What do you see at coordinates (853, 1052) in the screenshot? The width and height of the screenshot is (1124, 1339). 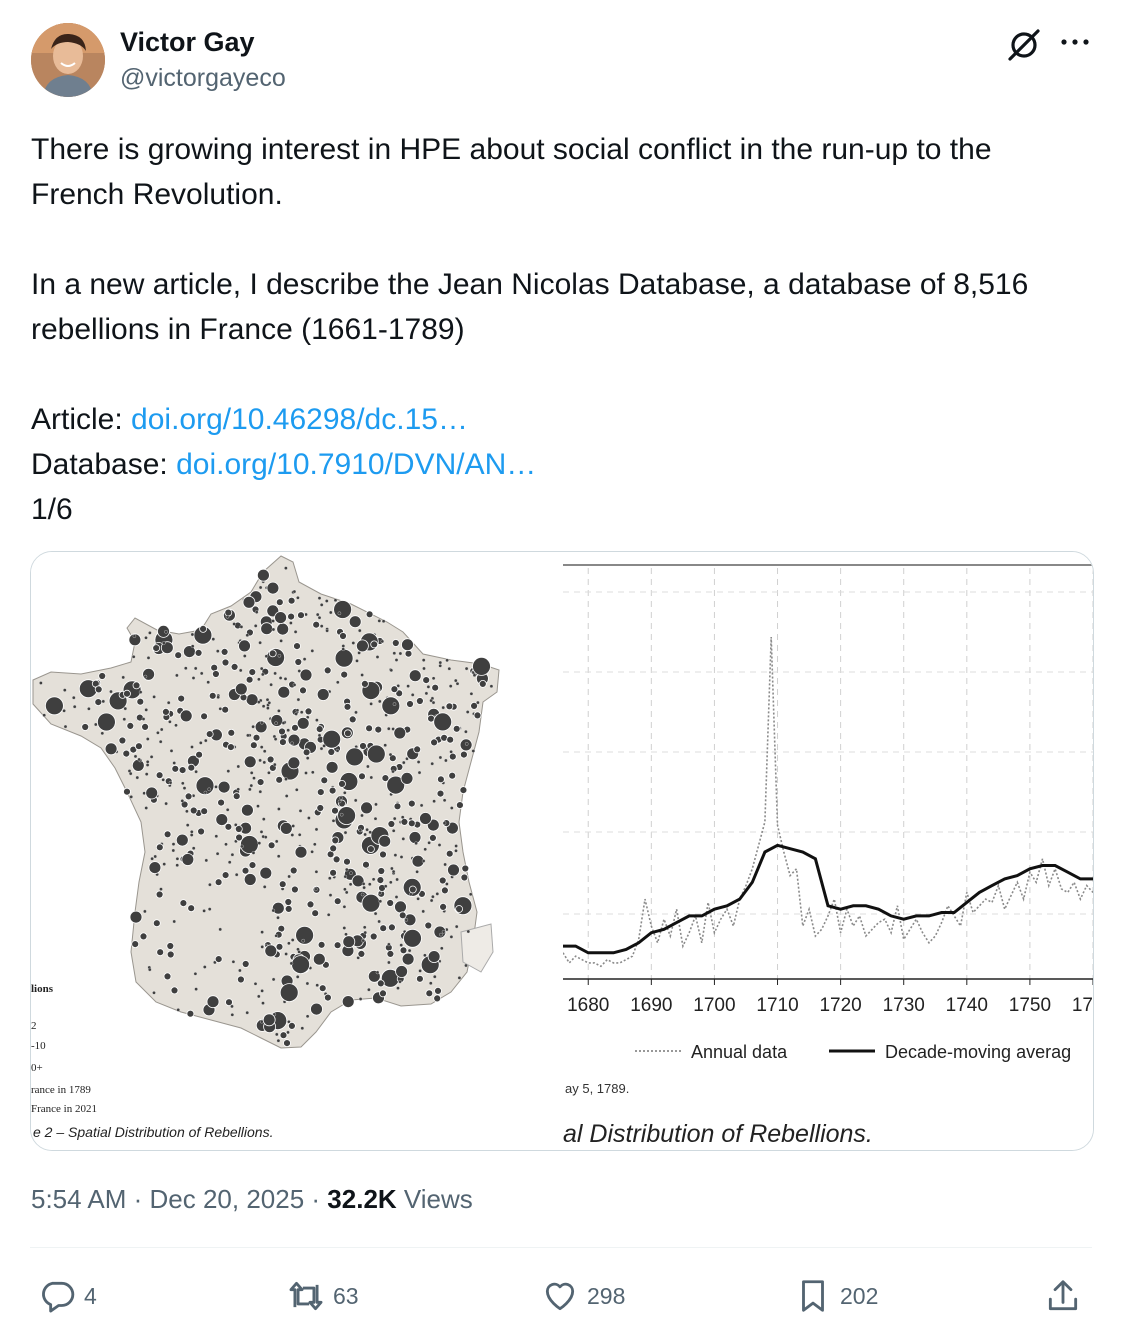 I see `chart-legend: Annual data Decade-moving averag` at bounding box center [853, 1052].